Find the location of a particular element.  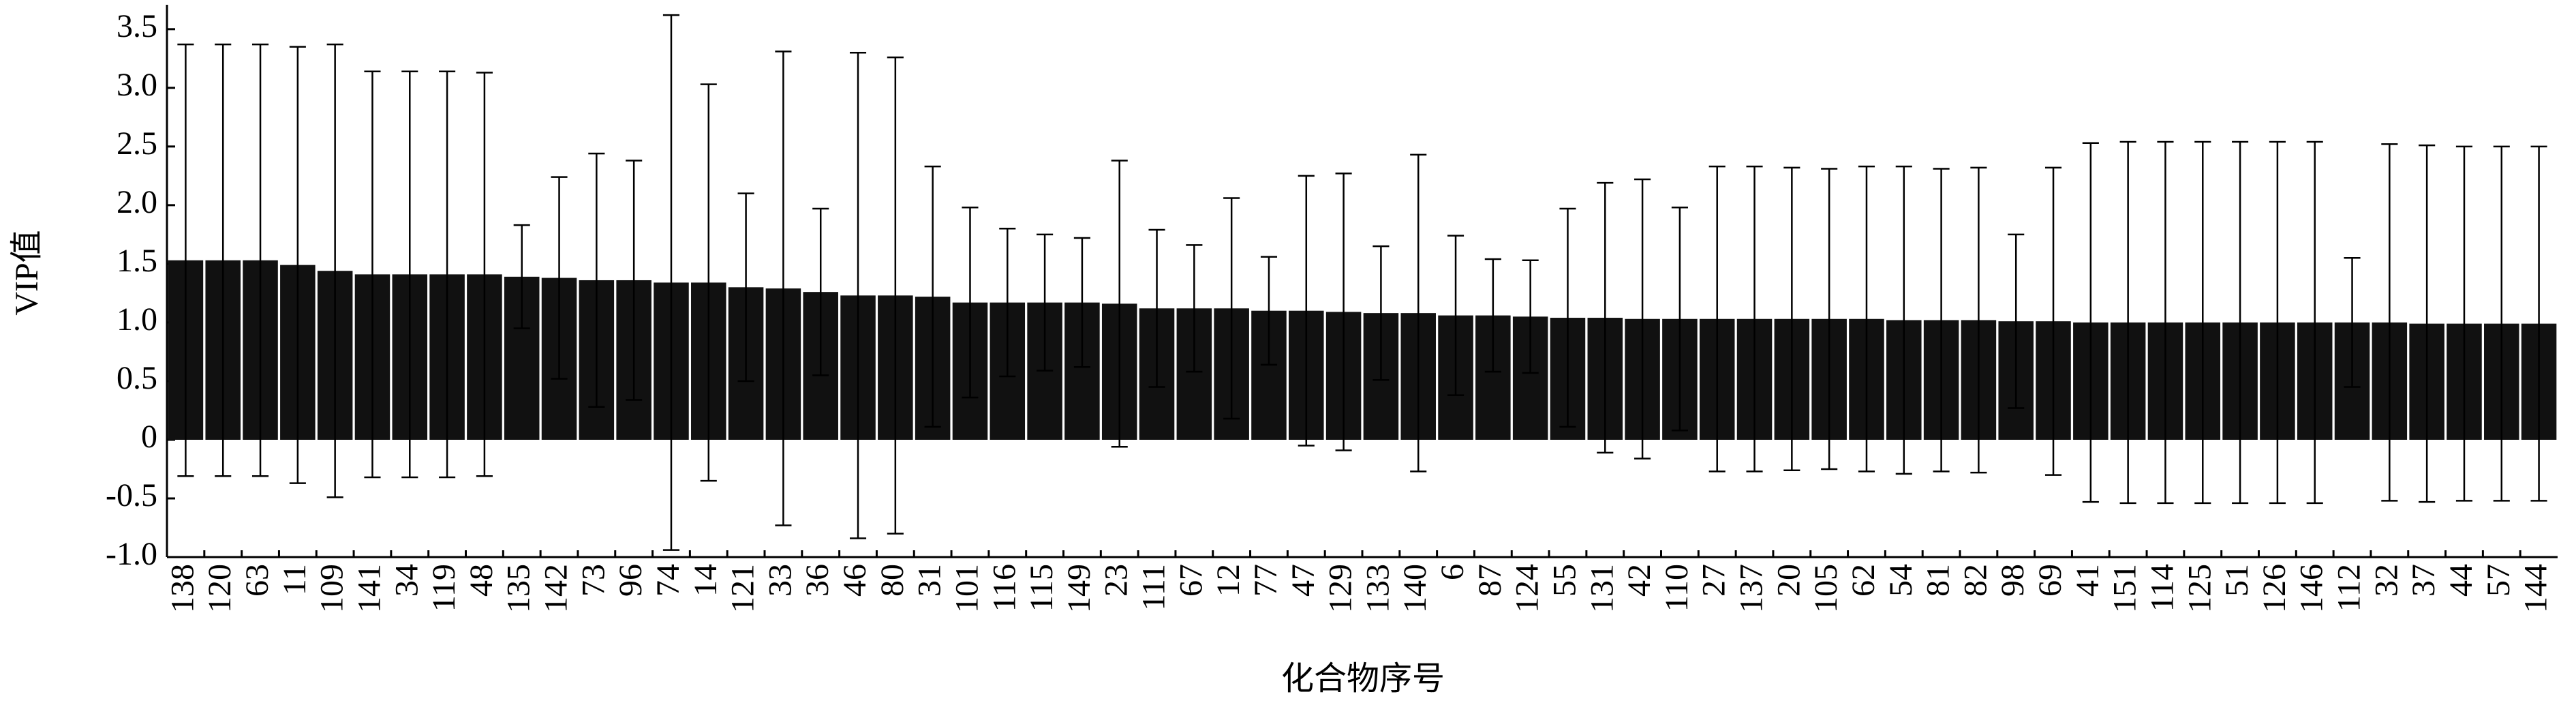

x-tick-label: 82 is located at coordinates (1975, 580).